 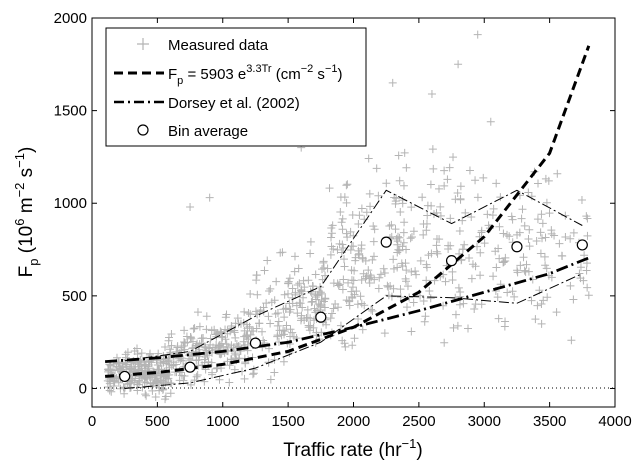 What do you see at coordinates (83, 388) in the screenshot?
I see `y-tick-label: 0` at bounding box center [83, 388].